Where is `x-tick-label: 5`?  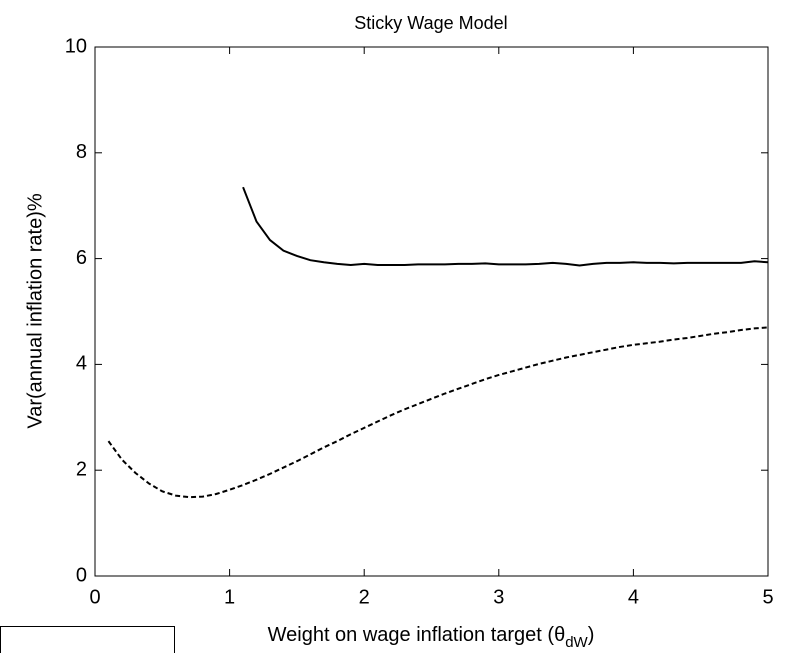 x-tick-label: 5 is located at coordinates (767, 597).